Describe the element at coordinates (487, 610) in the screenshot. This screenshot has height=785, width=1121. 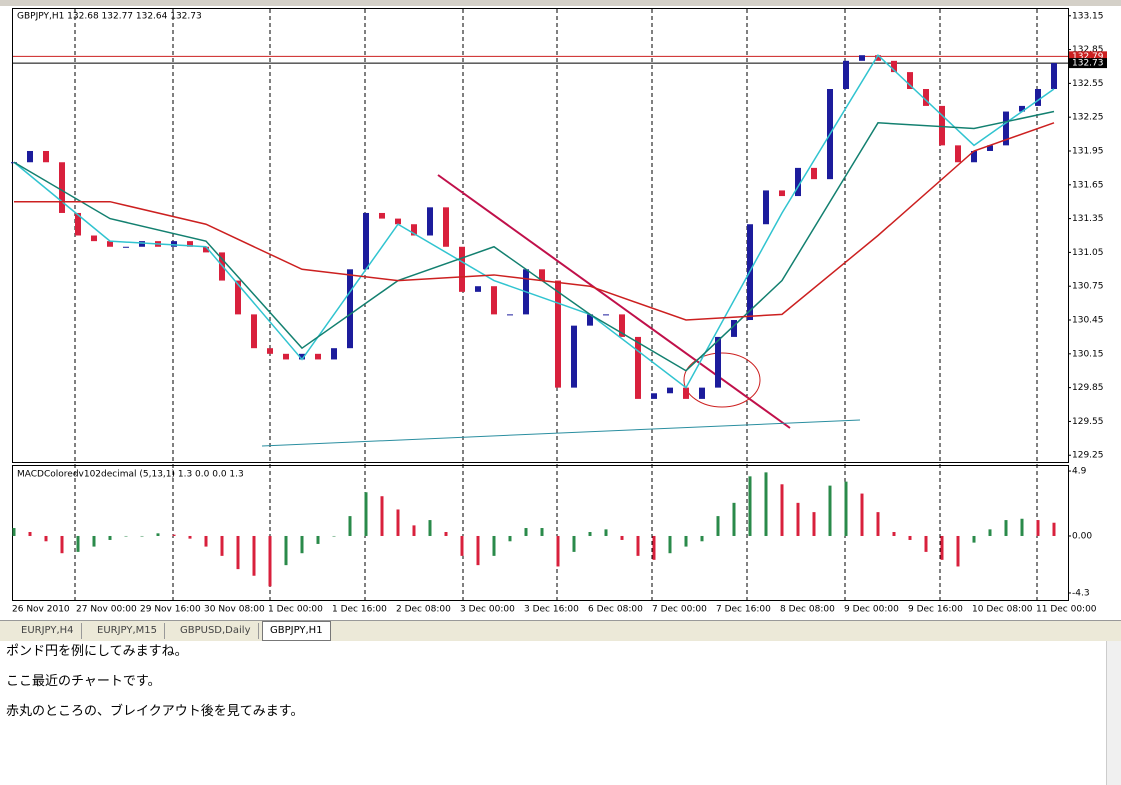
I see `x-tick-label: 3 Dec 00:00` at that location.